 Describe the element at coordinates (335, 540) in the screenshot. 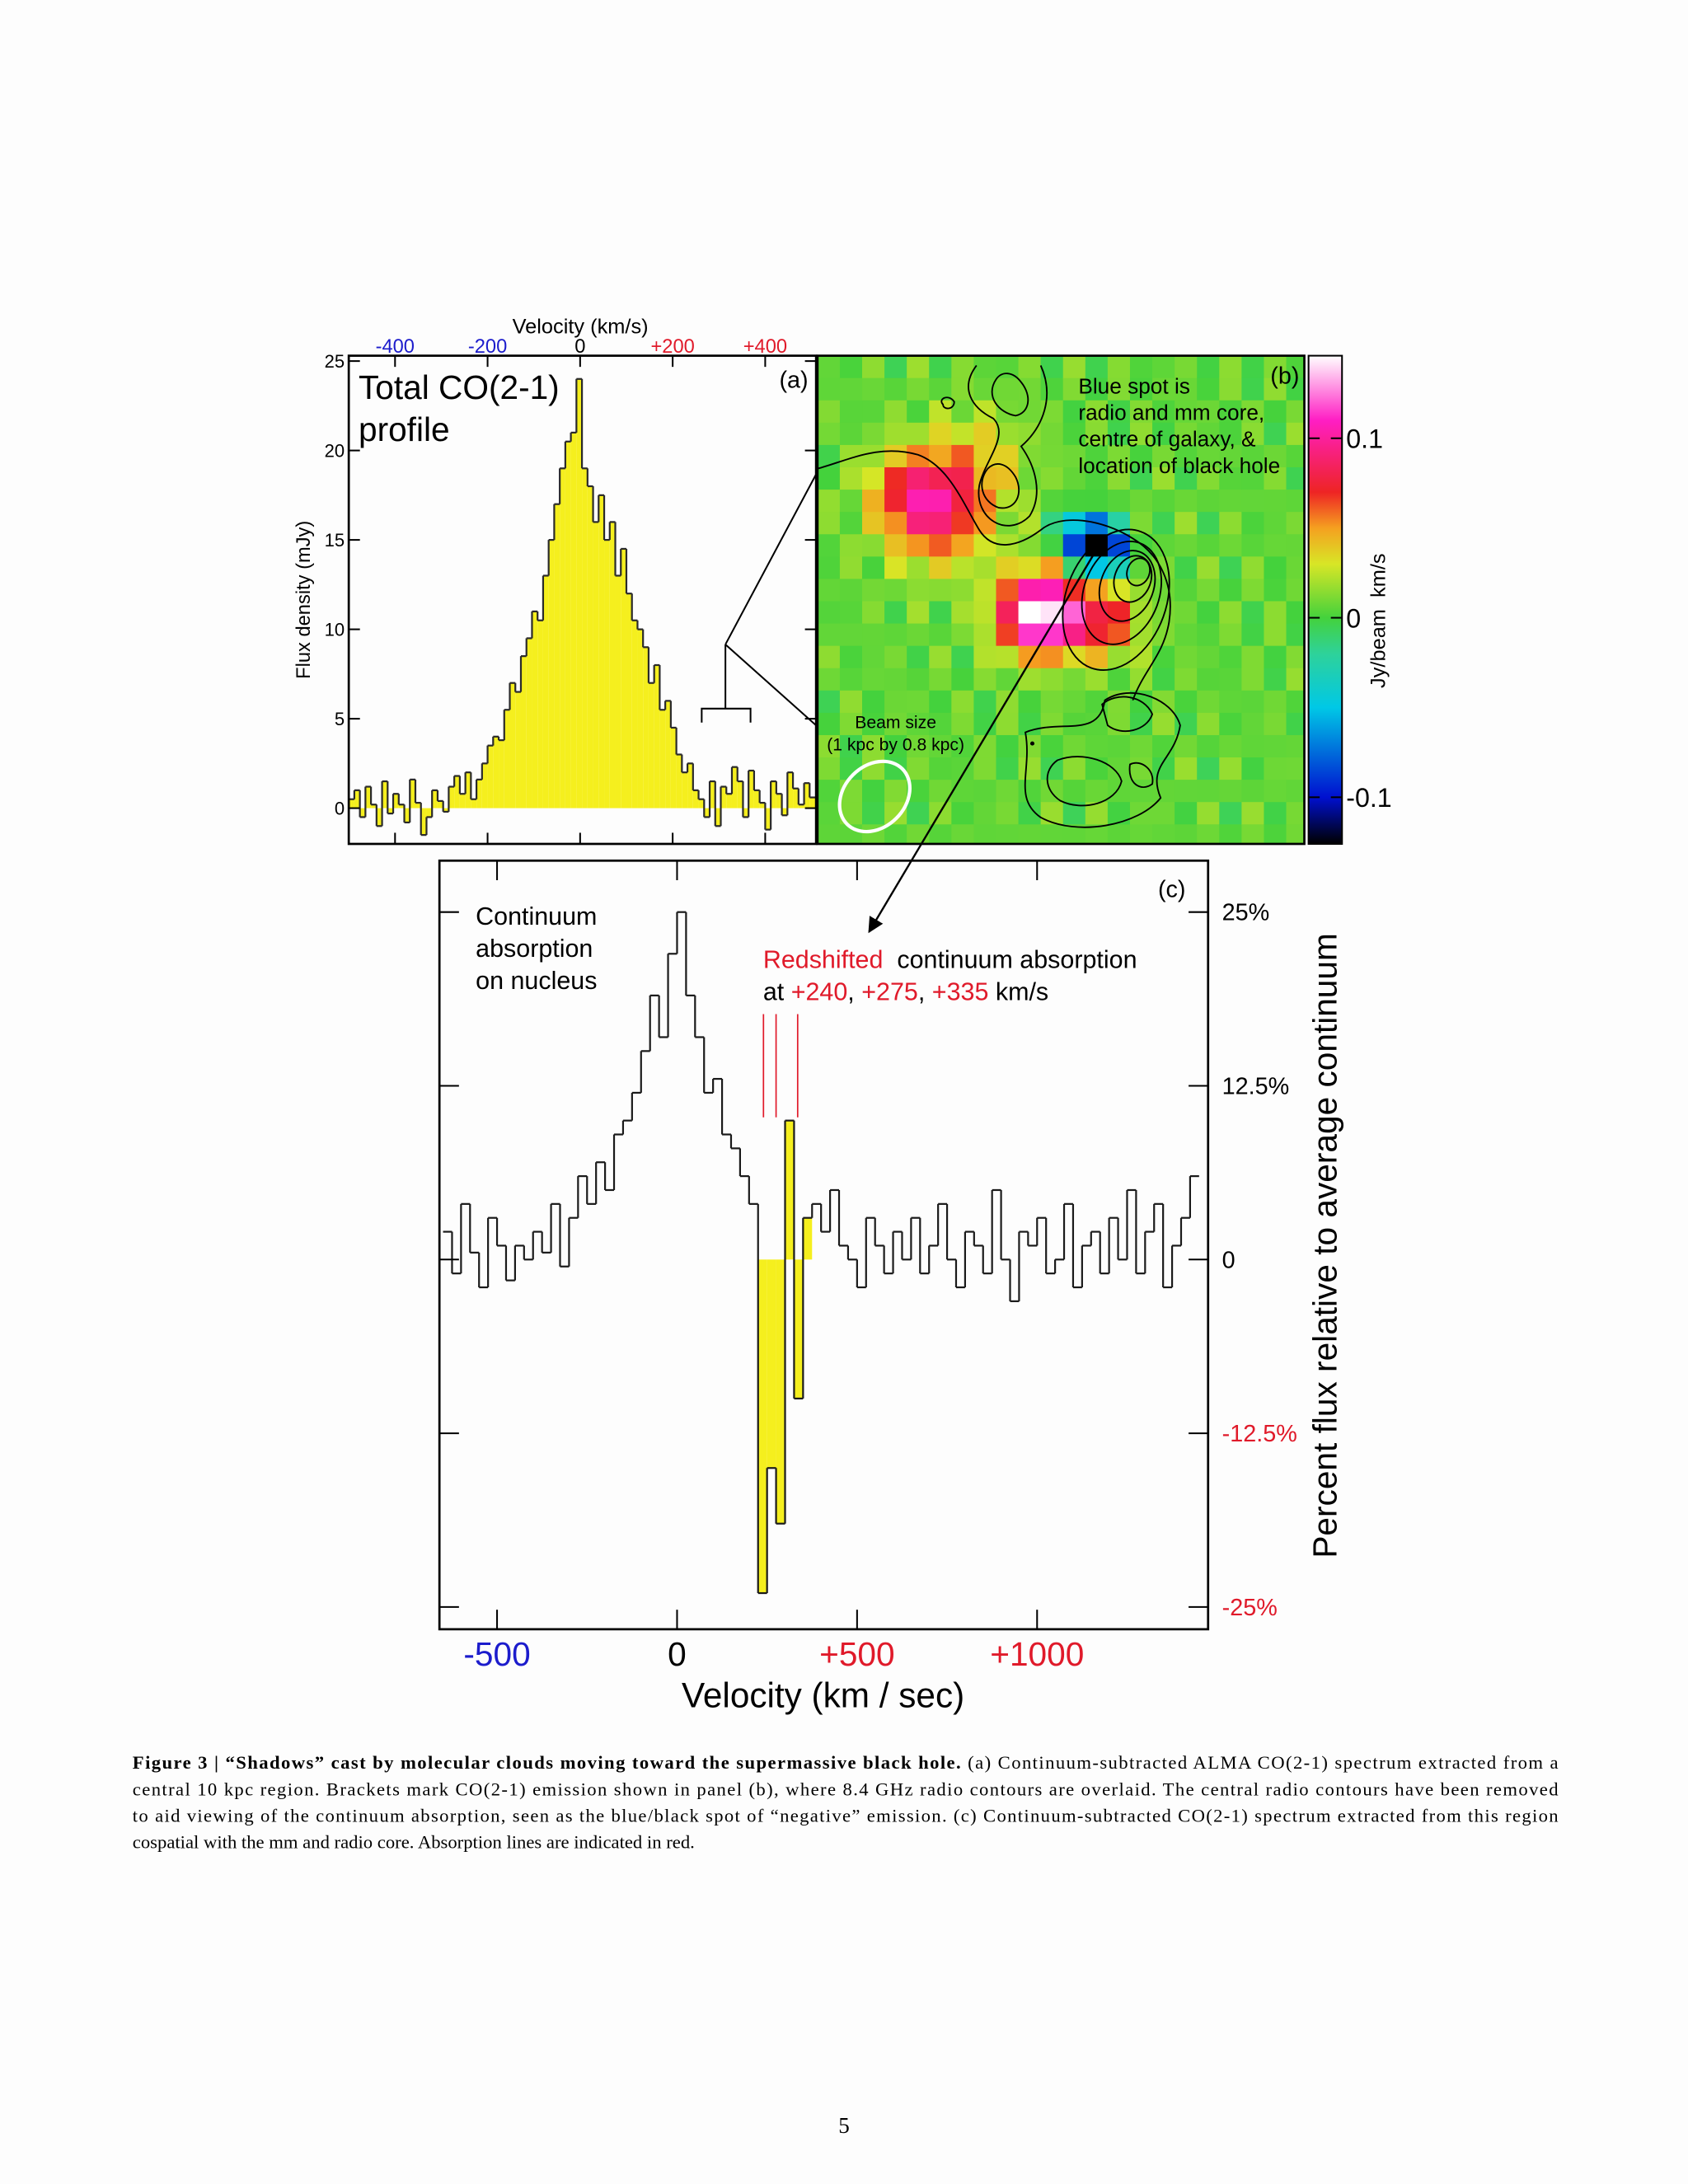

I see `y-tick-label: 15` at that location.